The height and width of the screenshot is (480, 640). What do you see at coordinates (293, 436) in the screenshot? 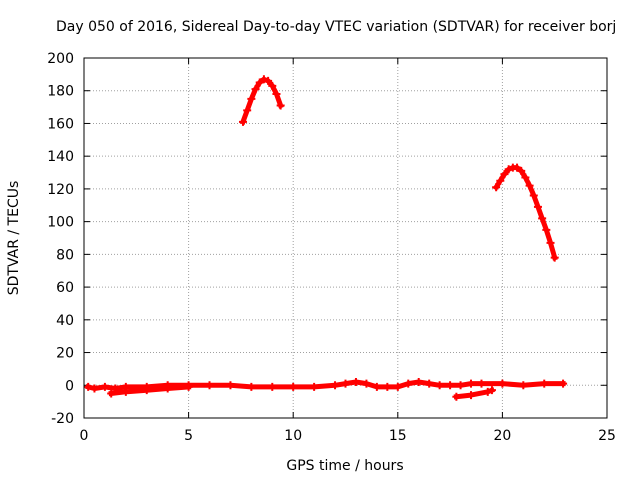
I see `x-tick-label: 10` at bounding box center [293, 436].